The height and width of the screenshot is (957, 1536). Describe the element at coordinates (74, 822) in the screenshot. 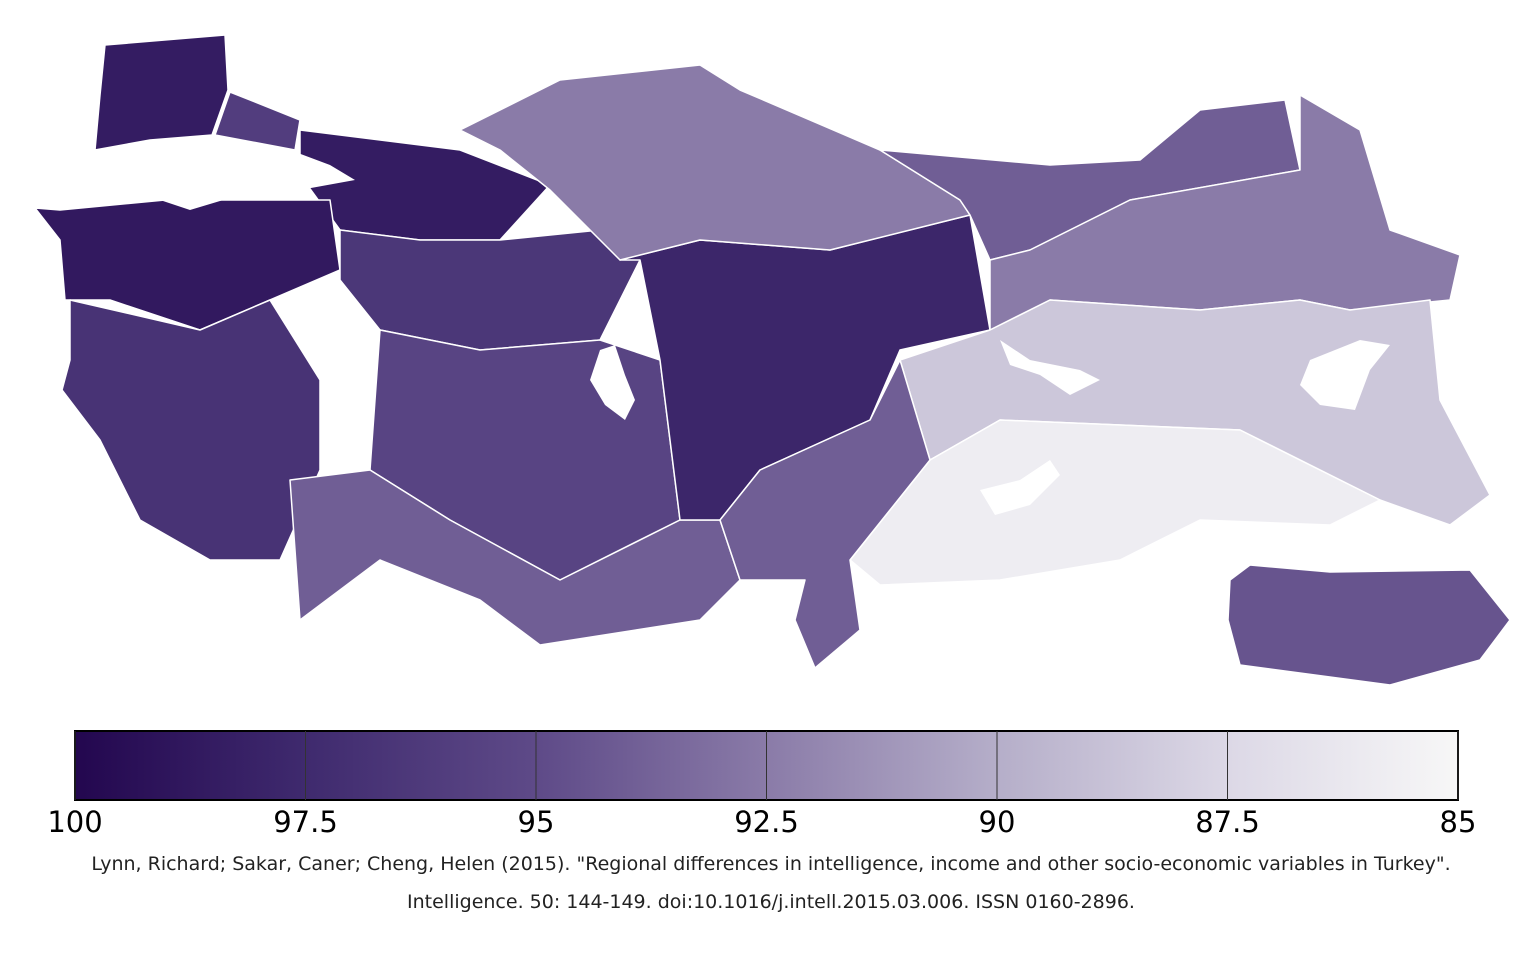

I see `colorbar-tick-label: 100` at that location.